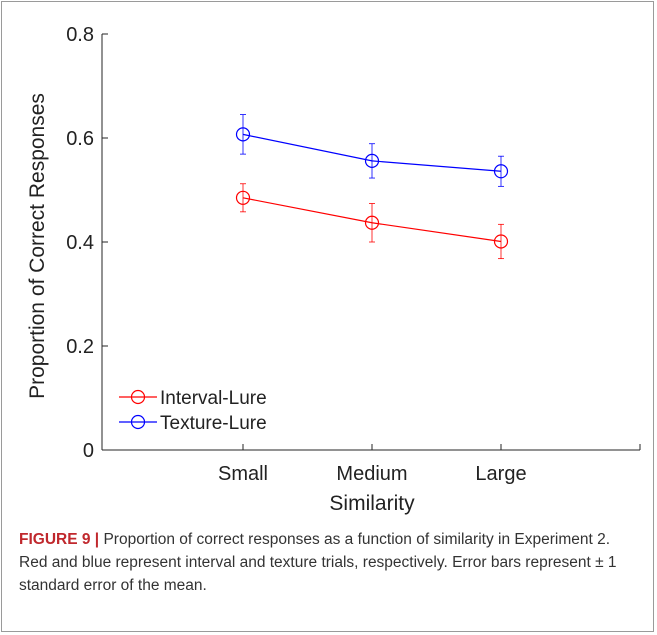 The image size is (657, 635). I want to click on x-tick-label: Large, so click(500, 474).